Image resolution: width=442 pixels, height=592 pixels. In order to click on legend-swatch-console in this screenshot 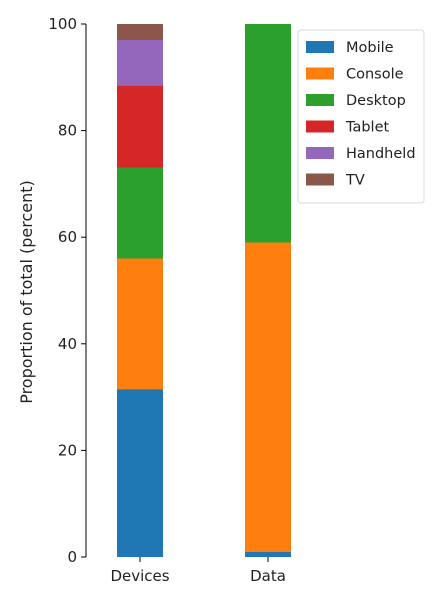, I will do `click(320, 73)`.